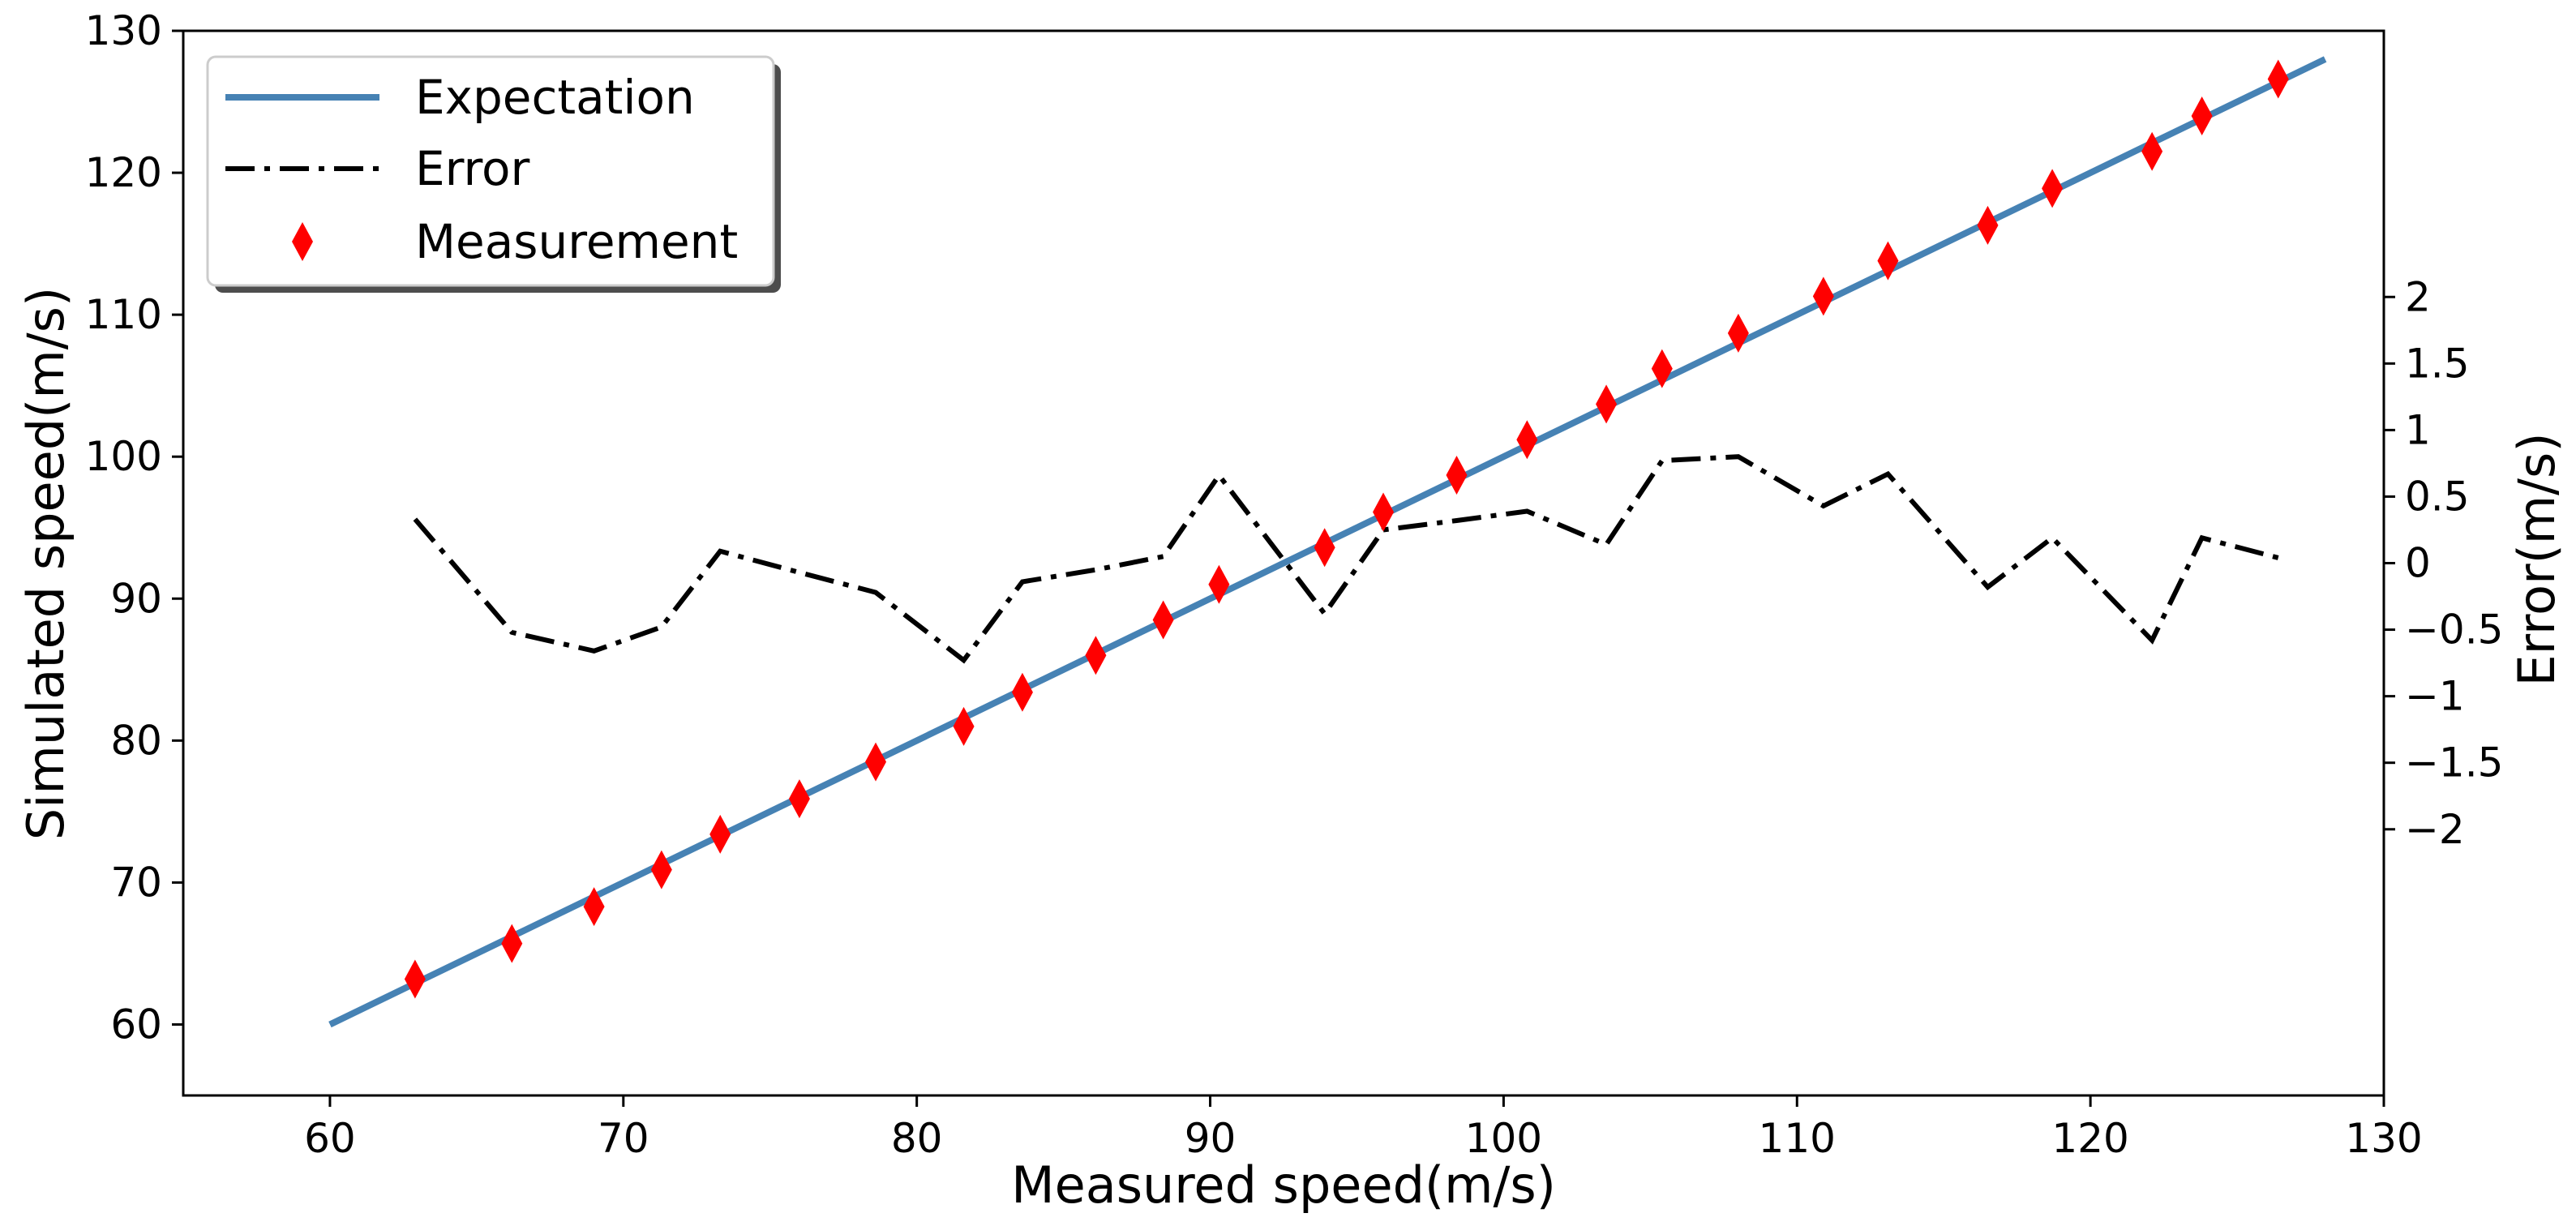 Image resolution: width=2576 pixels, height=1226 pixels. What do you see at coordinates (1211, 1138) in the screenshot?
I see `x-tick-label: 90` at bounding box center [1211, 1138].